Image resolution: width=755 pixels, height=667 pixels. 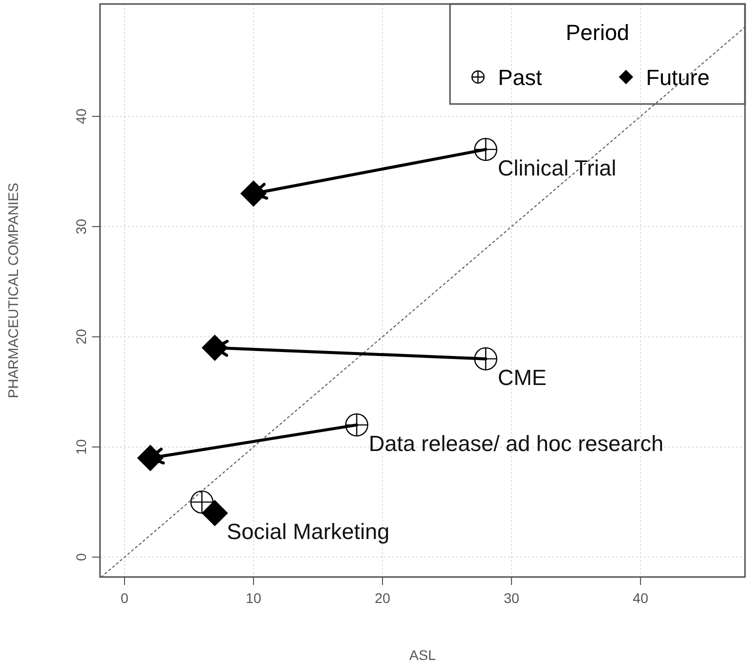 I want to click on y-axis-title: PHARMACEUTICAL COMPANIES, so click(x=13, y=290).